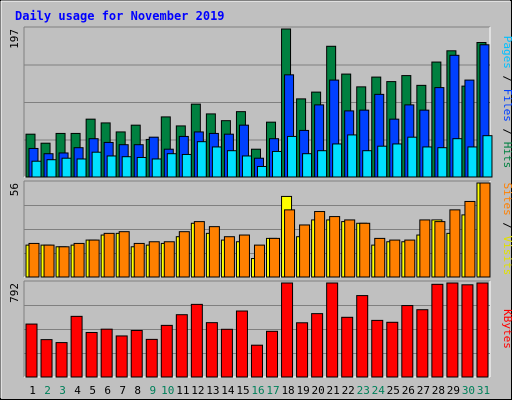 This screenshot has height=400, width=512. What do you see at coordinates (408, 390) in the screenshot?
I see `x-tick-label-26: 26` at bounding box center [408, 390].